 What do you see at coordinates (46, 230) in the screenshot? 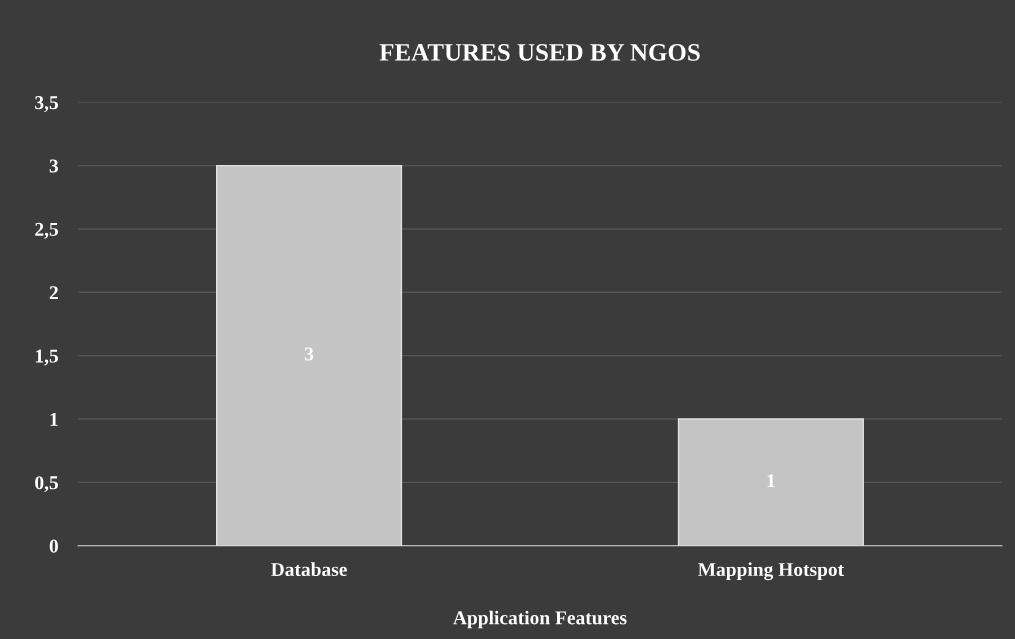
I see `y-tick-label: 2,5` at bounding box center [46, 230].